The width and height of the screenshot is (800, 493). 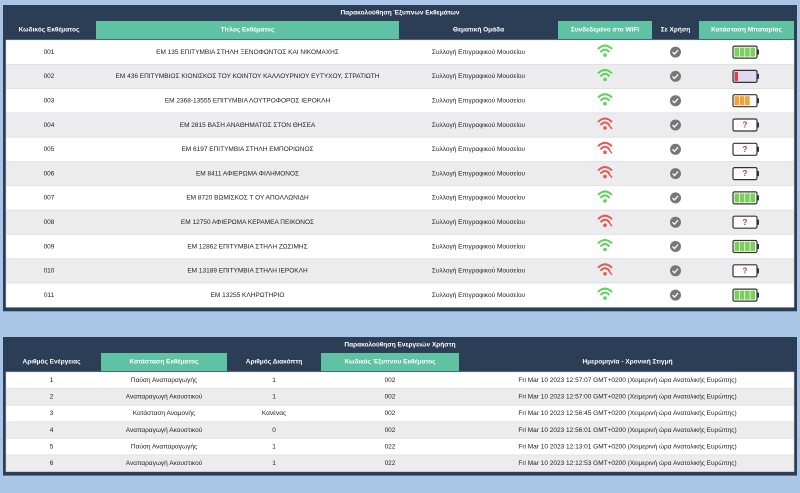 I want to click on cell: 5, so click(x=52, y=446).